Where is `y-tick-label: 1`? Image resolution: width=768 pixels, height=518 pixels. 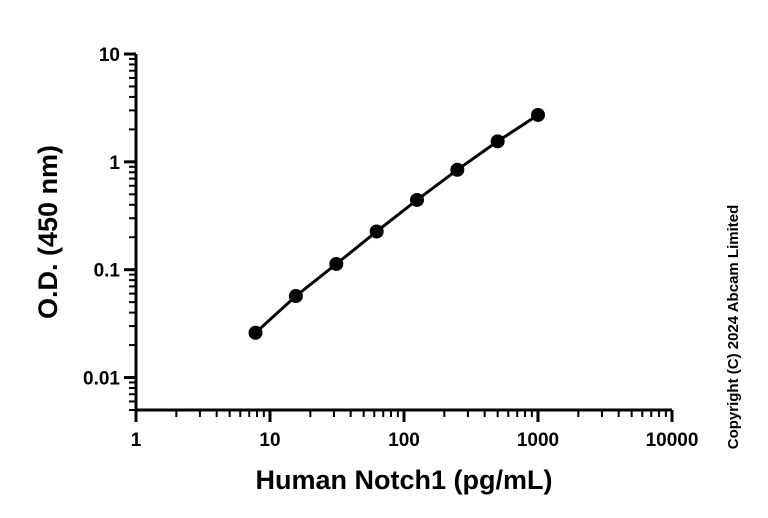
y-tick-label: 1 is located at coordinates (114, 163).